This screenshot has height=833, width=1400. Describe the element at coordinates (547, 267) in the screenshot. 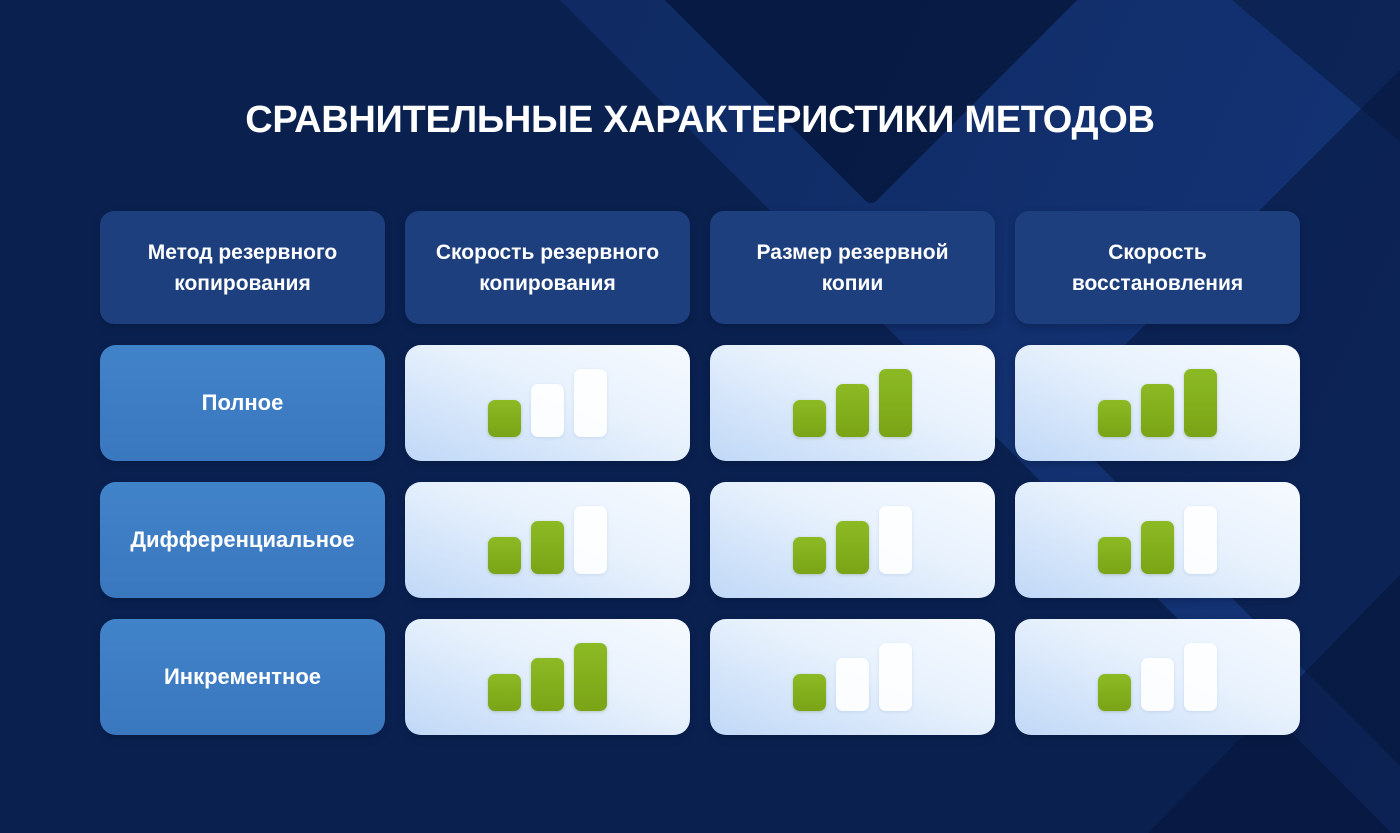

I see `column-header-backup-speed: Скорость резервного копирования` at that location.